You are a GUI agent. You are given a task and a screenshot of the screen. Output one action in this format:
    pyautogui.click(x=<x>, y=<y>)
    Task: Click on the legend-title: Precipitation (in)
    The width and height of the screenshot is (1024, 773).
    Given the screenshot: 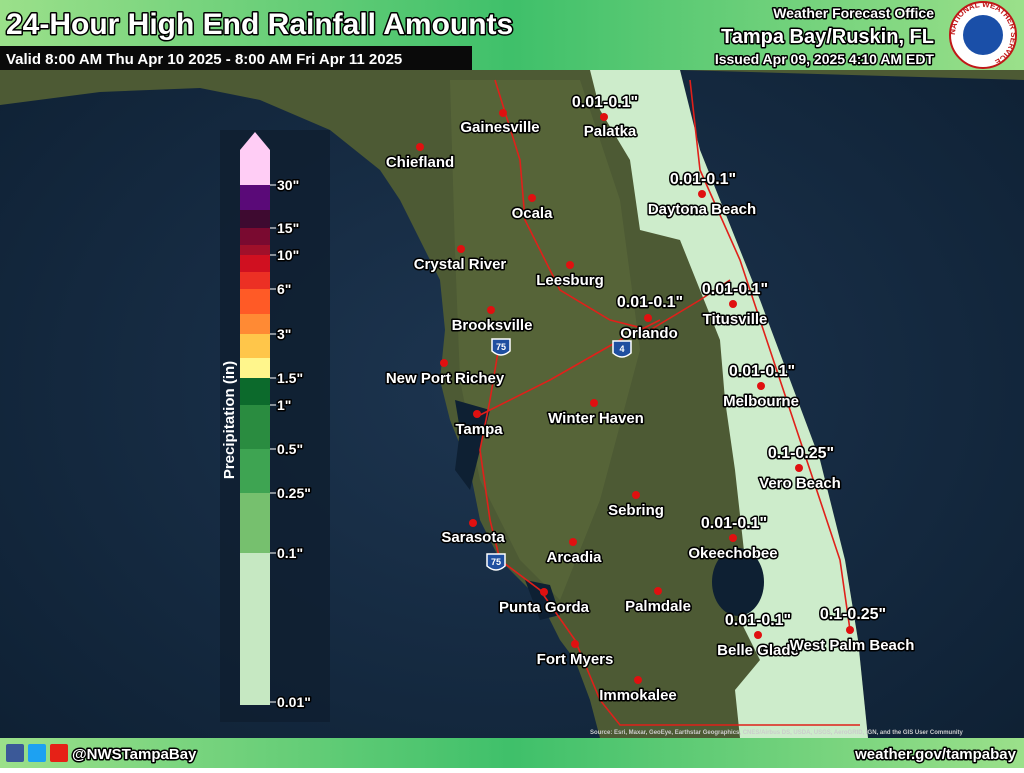 What is the action you would take?
    pyautogui.click(x=229, y=420)
    